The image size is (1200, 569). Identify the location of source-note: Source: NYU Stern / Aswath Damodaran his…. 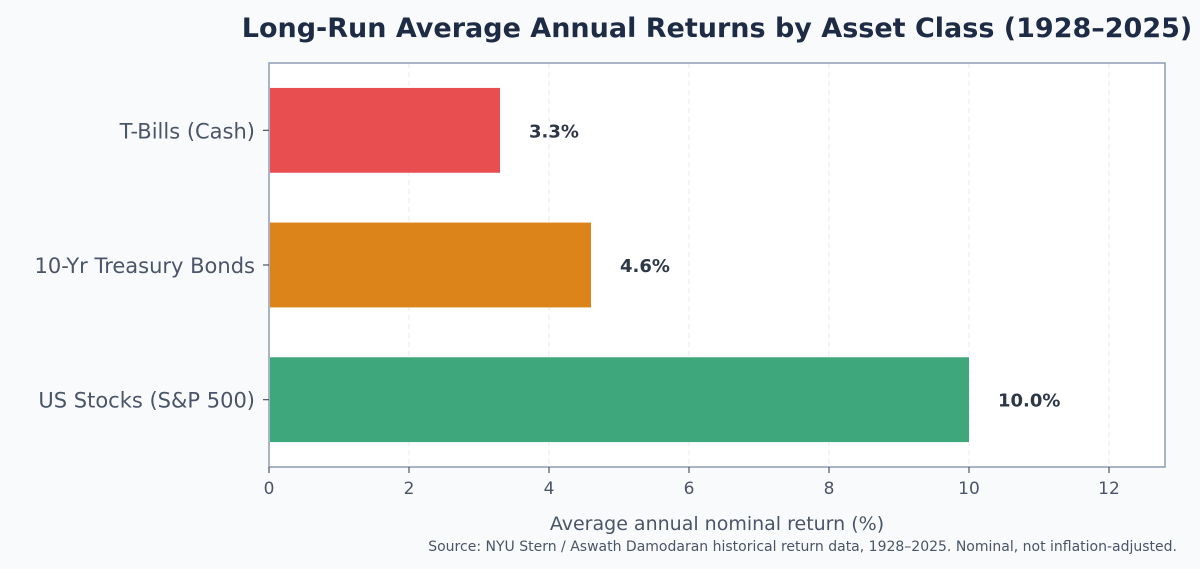
(802, 547).